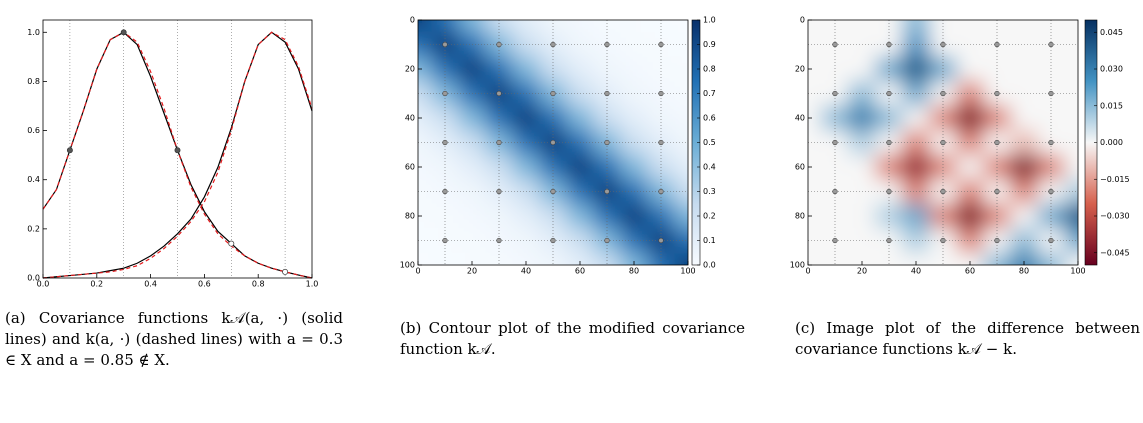  Describe the element at coordinates (33, 228) in the screenshot. I see `y-tick-label: 0.2` at that location.